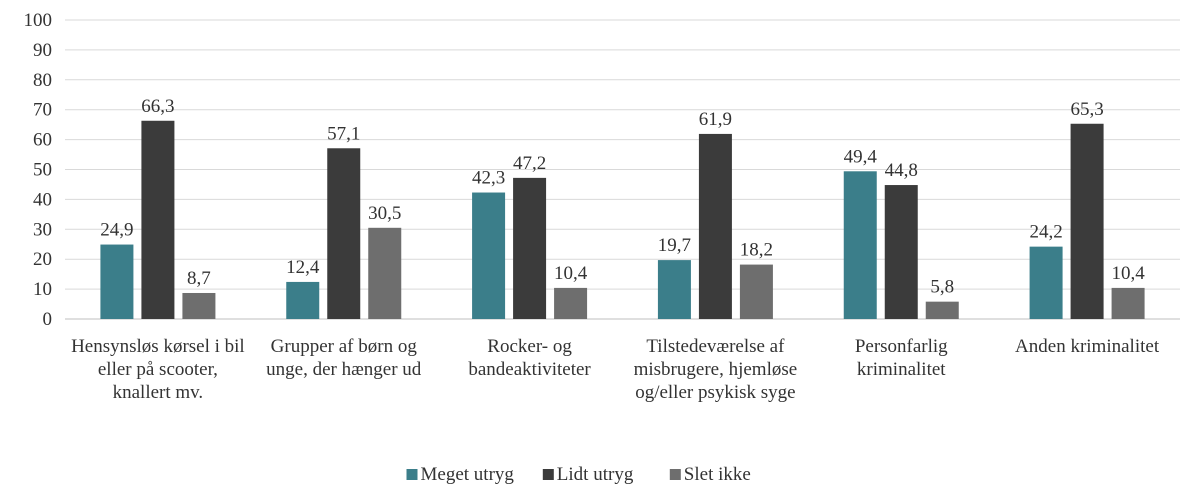 This screenshot has height=496, width=1195. What do you see at coordinates (717, 474) in the screenshot?
I see `legend-label: Slet ikke` at bounding box center [717, 474].